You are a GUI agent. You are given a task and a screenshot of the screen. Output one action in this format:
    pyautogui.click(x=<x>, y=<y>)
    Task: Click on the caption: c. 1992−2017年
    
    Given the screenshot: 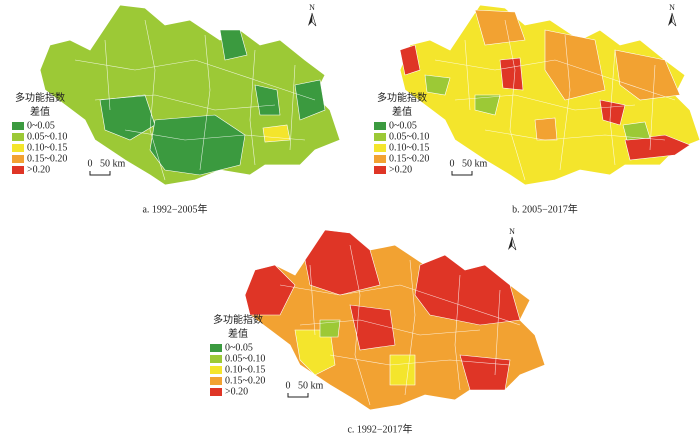 What is the action you would take?
    pyautogui.click(x=379, y=428)
    